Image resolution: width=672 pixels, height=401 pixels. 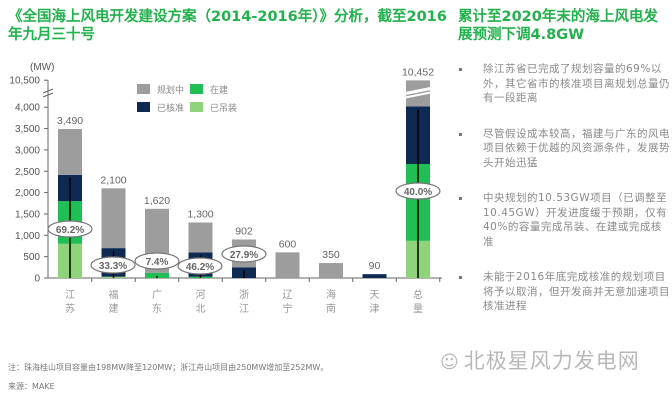 What do you see at coordinates (558, 26) in the screenshot?
I see `side-title: 累计至2020年末的海上风电发展预测下调4.8GW` at bounding box center [558, 26].